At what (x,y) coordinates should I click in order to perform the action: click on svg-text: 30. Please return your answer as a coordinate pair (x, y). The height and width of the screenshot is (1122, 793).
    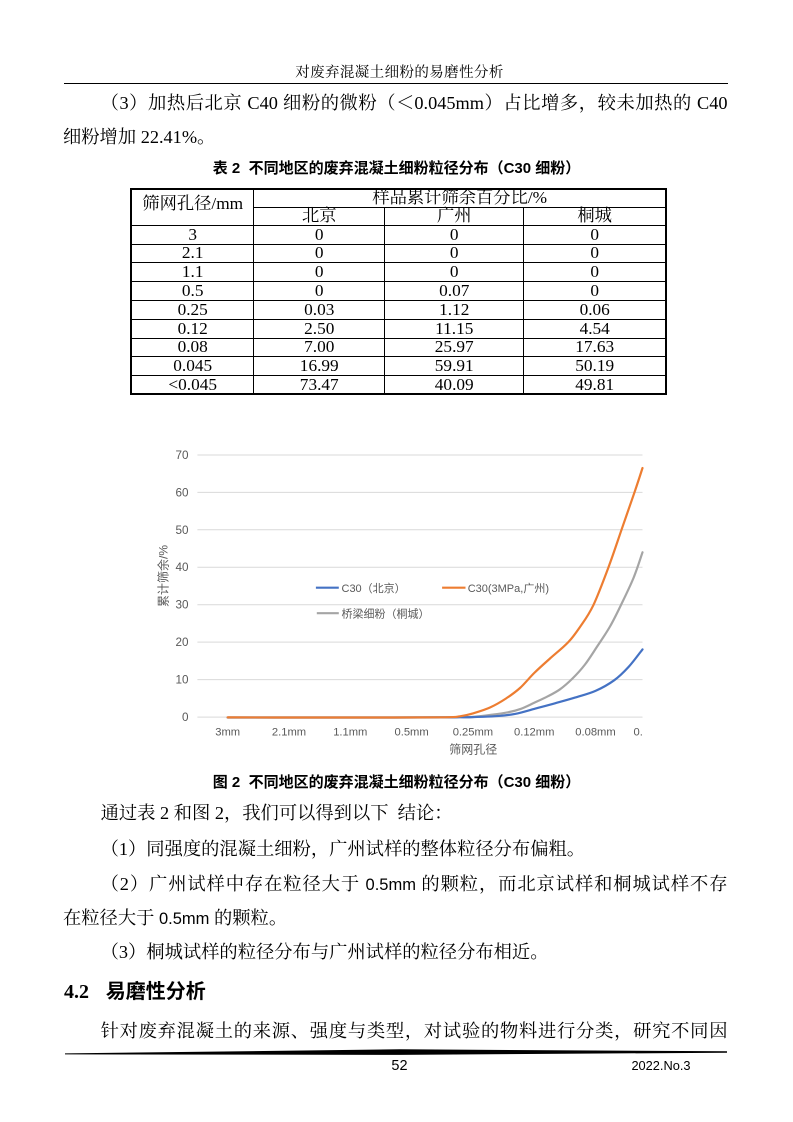
    Looking at the image, I should click on (182, 605).